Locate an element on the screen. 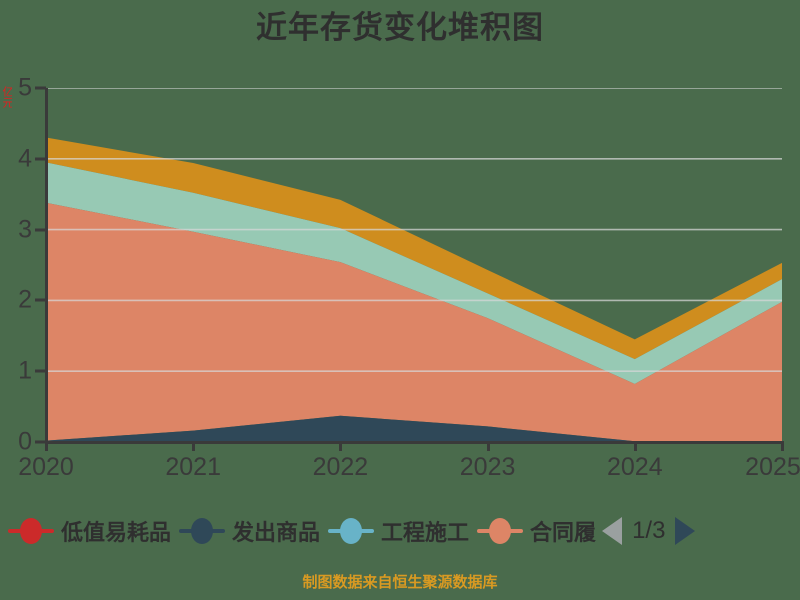 The image size is (800, 600). legend-pager: 1/3 is located at coordinates (649, 531).